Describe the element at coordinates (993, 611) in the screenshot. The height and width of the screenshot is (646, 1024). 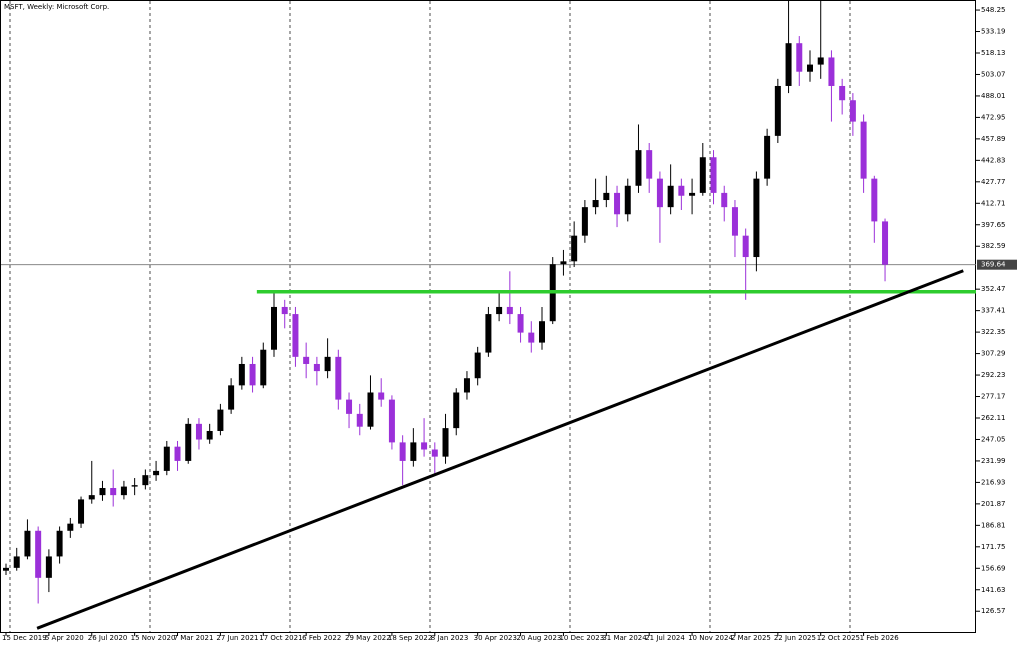
I see `y-tick-label: 126.57` at that location.